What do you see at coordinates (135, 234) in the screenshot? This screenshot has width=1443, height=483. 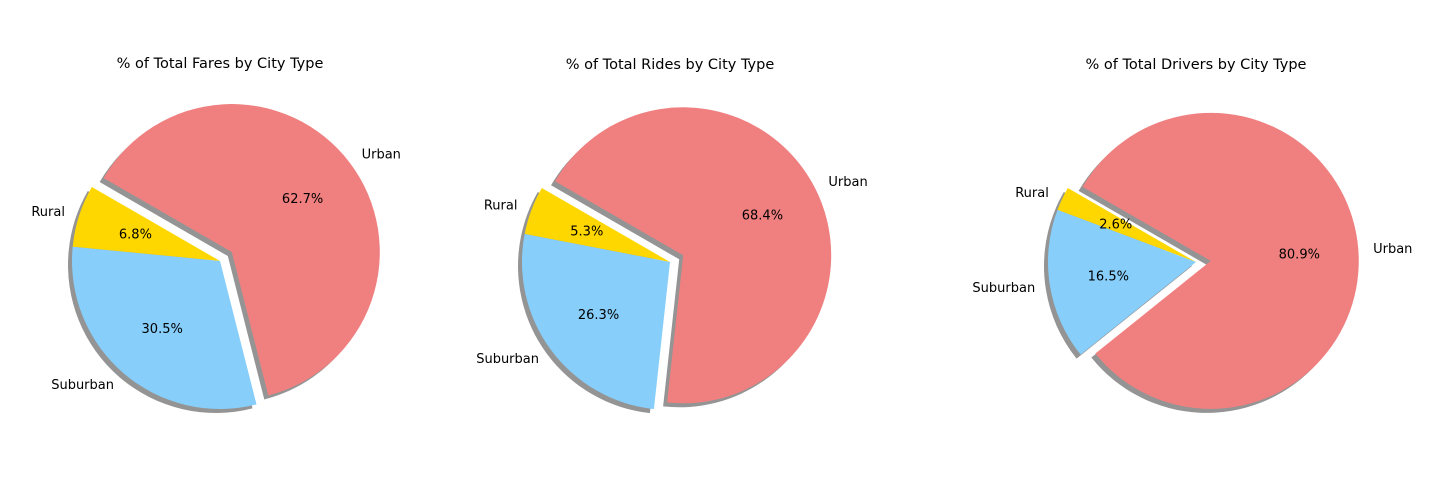 I see `slice-percent-rural: 6.8%` at bounding box center [135, 234].